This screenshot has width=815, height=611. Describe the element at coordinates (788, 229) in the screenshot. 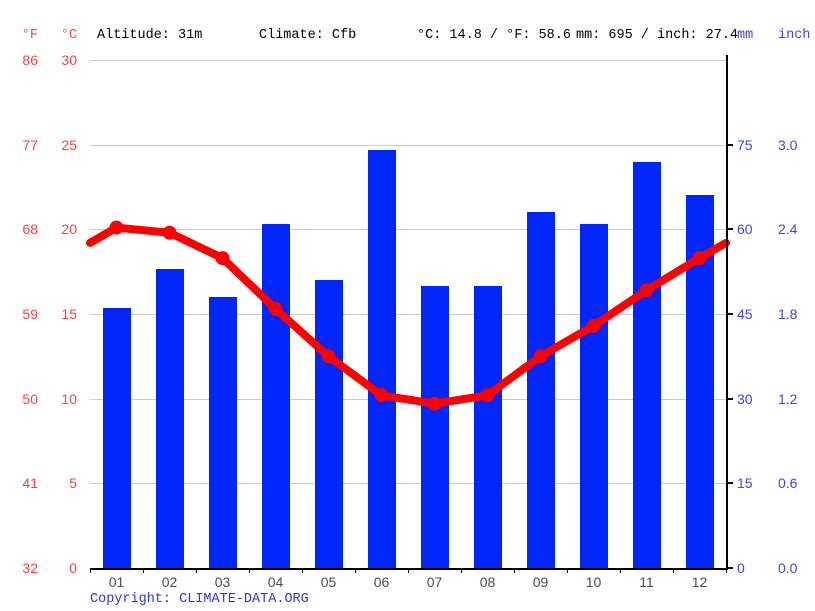

I see `inch-axis-label: 2.4` at that location.